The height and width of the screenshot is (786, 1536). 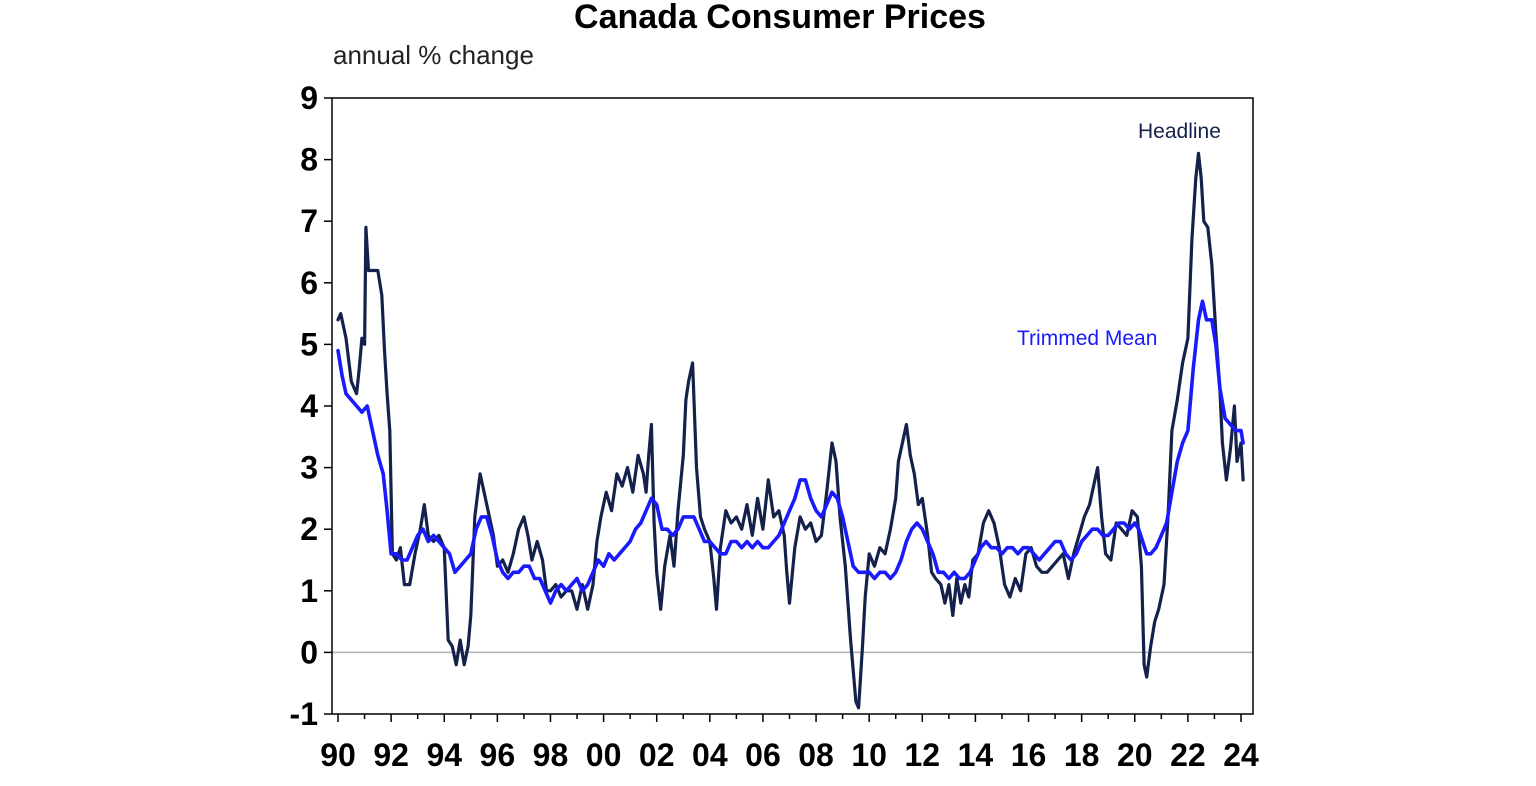 I want to click on y-tick-label: 9, so click(x=309, y=98).